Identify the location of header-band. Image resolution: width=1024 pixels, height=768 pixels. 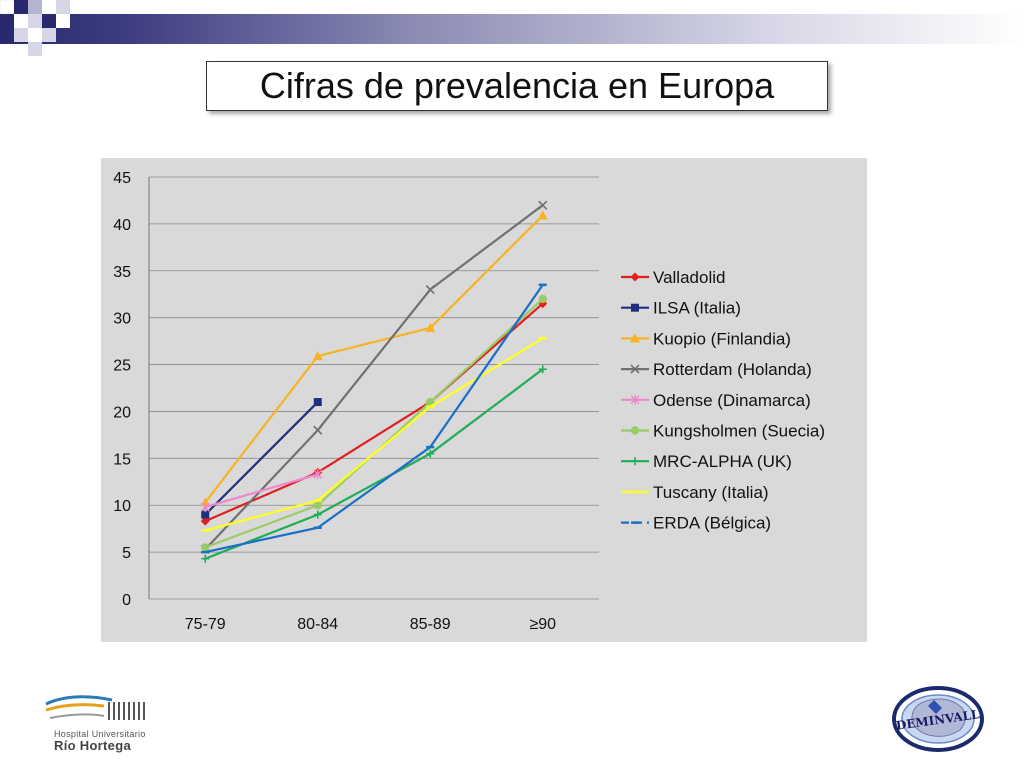
(512, 29).